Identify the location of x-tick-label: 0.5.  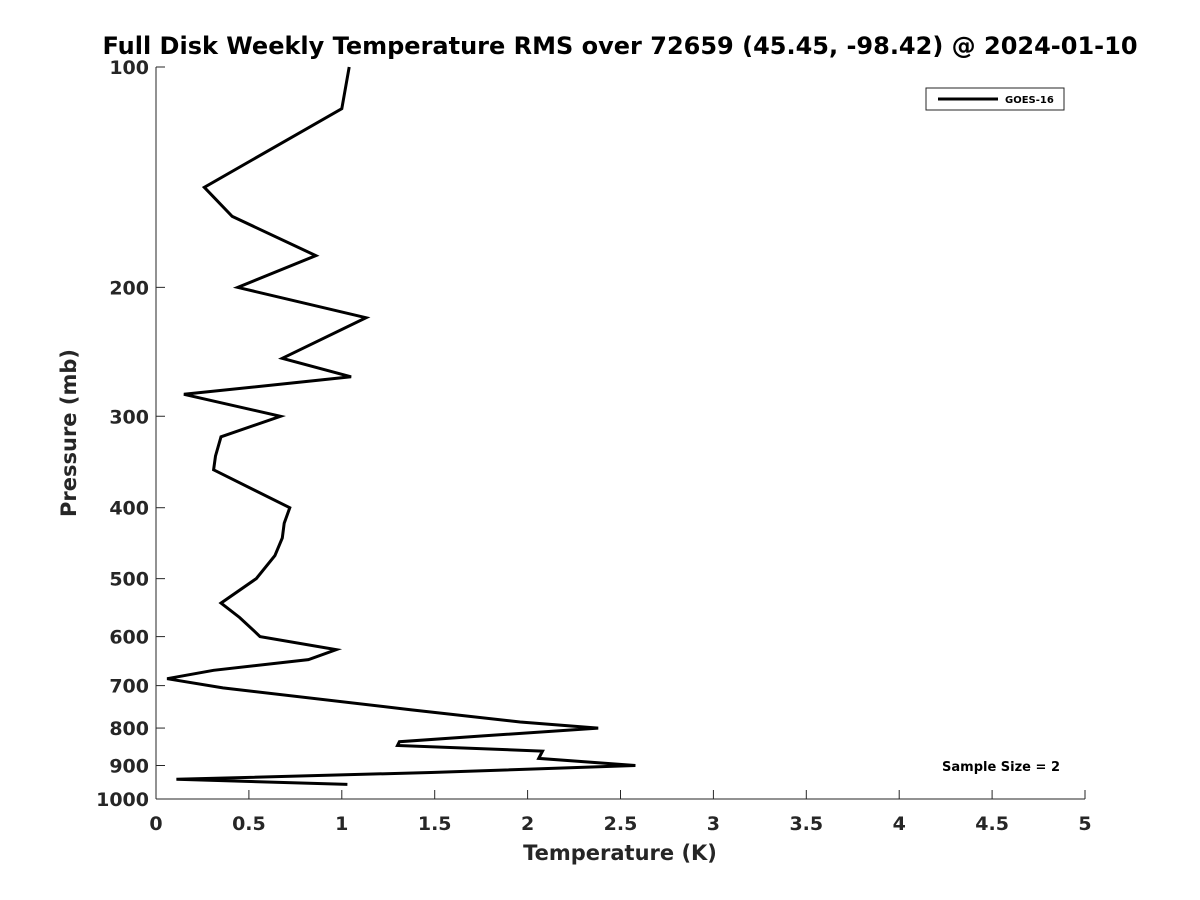
(249, 824).